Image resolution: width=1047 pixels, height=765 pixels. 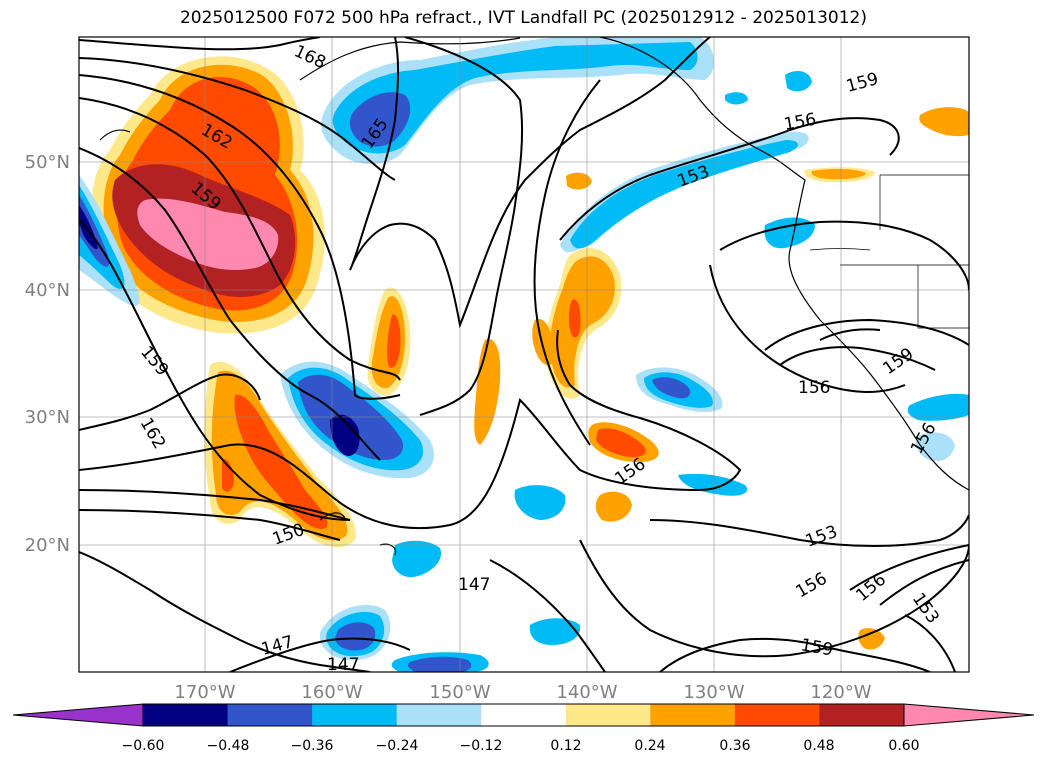 I want to click on colorbar-tick-label: 0.36, so click(x=734, y=746).